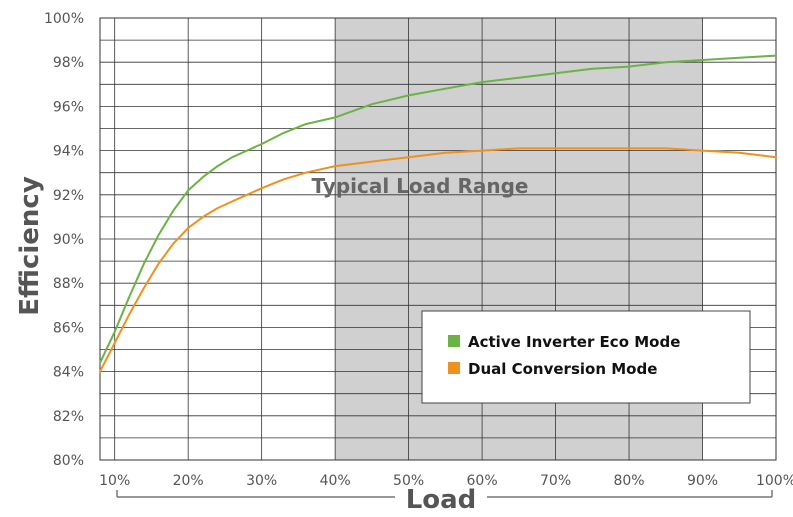 This screenshot has height=517, width=793. What do you see at coordinates (408, 481) in the screenshot?
I see `x-tick-label: 50%` at bounding box center [408, 481].